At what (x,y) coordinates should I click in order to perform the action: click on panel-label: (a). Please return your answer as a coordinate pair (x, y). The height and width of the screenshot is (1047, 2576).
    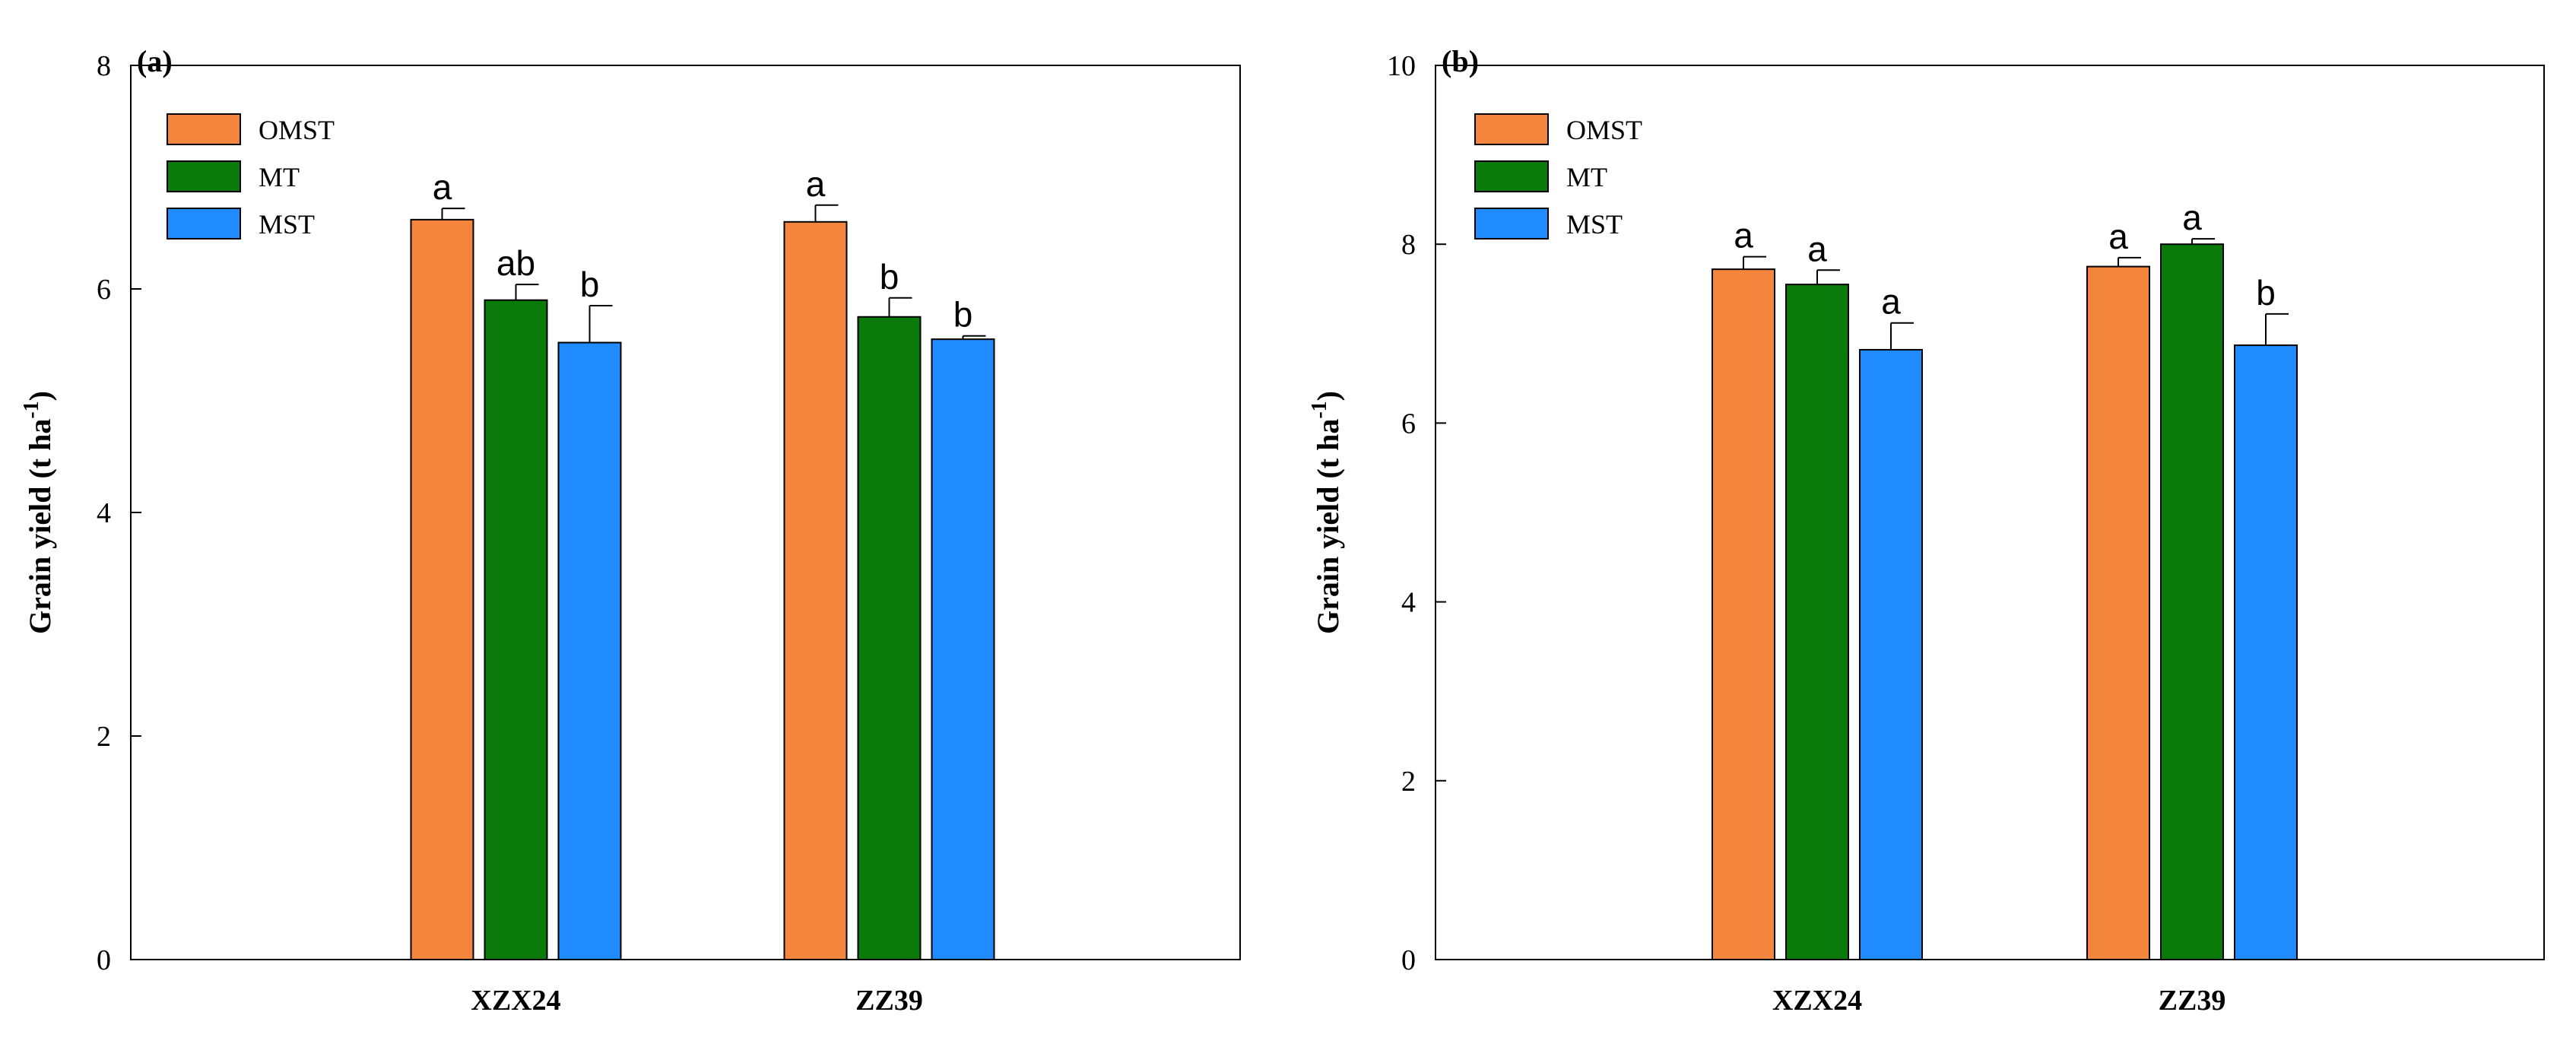
    Looking at the image, I should click on (155, 61).